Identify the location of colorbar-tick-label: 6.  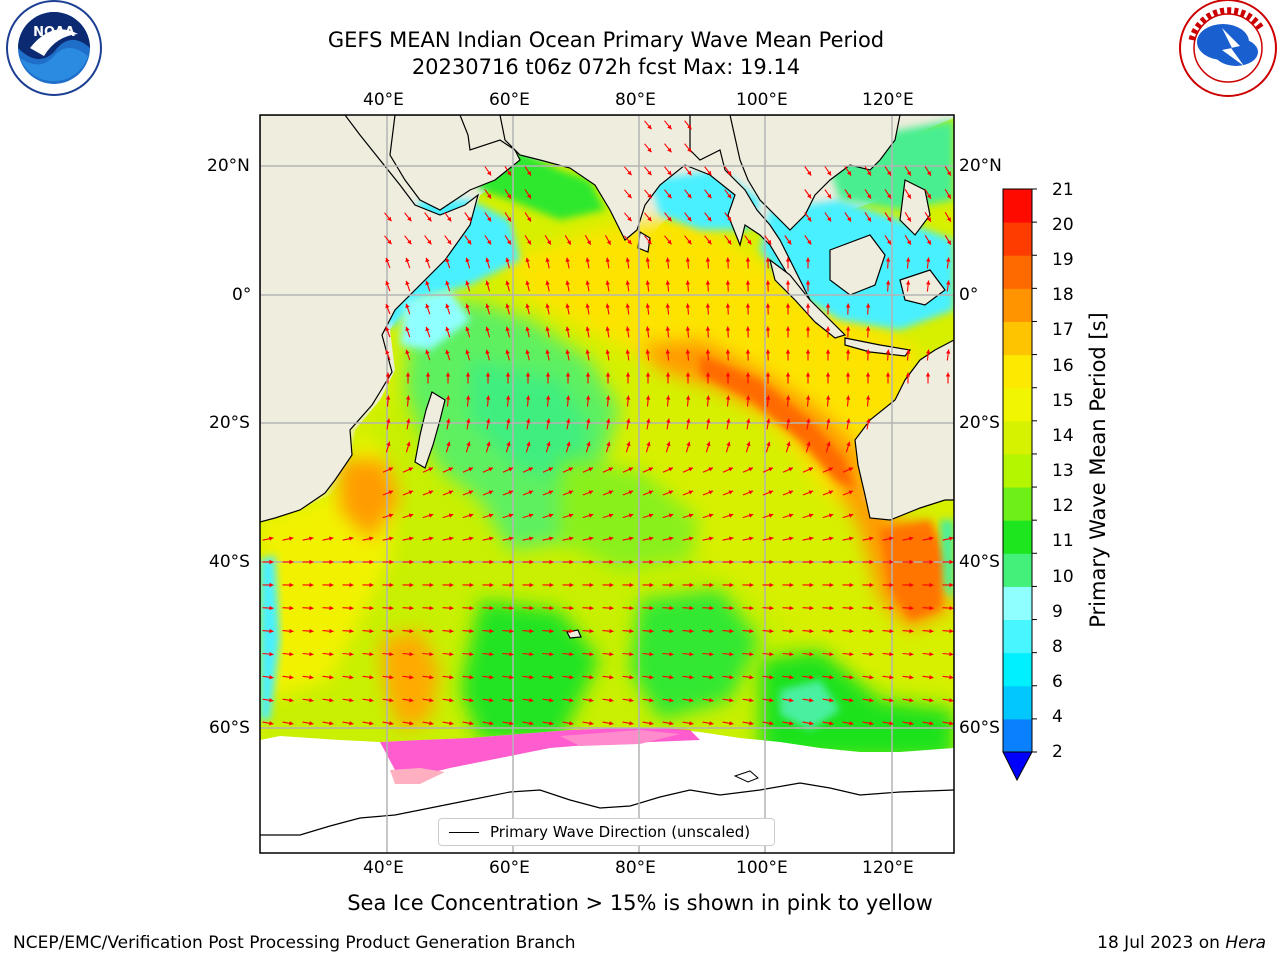
(1057, 682).